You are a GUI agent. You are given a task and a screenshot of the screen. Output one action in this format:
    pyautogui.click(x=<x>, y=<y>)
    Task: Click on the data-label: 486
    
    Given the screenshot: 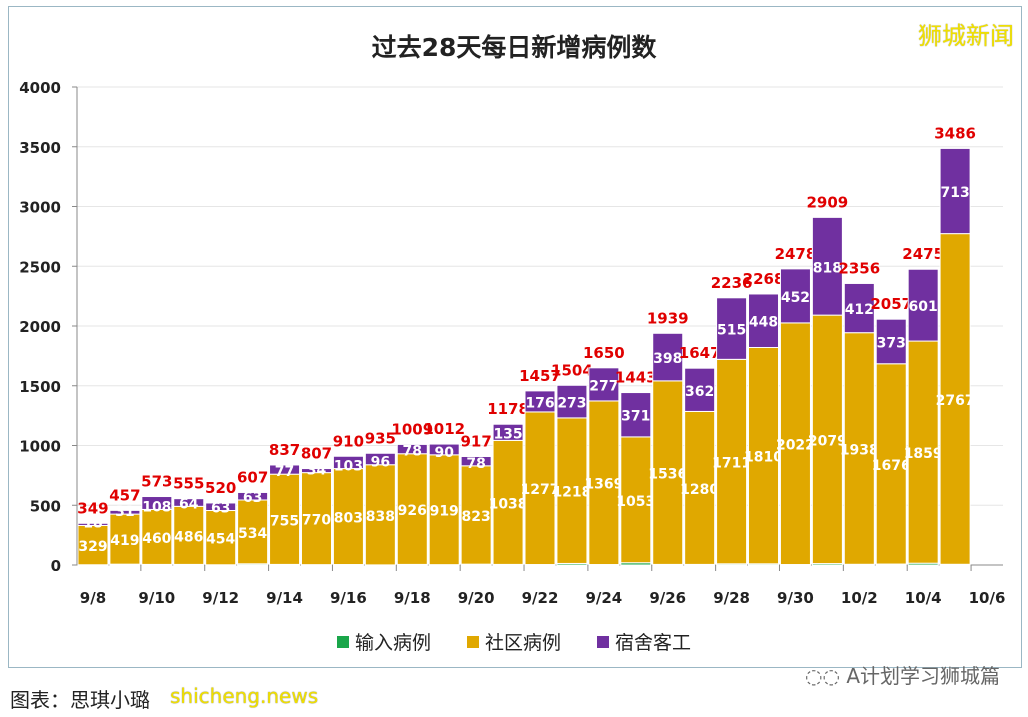 What is the action you would take?
    pyautogui.click(x=188, y=537)
    